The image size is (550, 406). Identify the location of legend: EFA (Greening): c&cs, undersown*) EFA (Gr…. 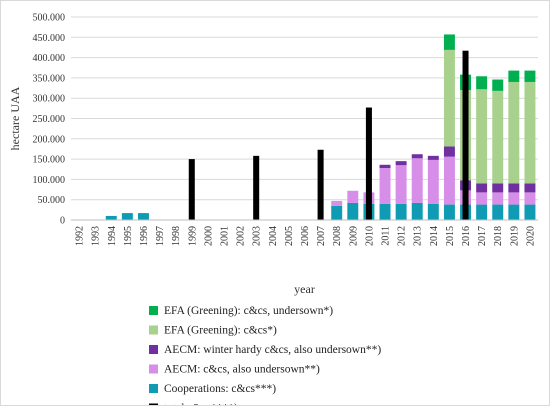
(265, 355).